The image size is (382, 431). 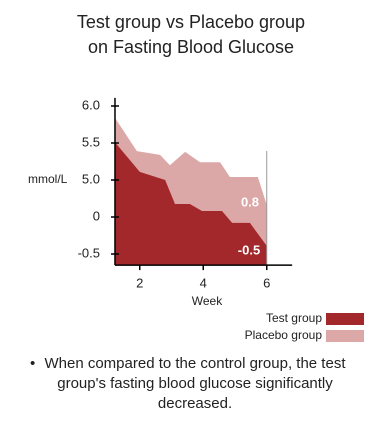 I want to click on y-tick-label: 0, so click(x=96, y=215).